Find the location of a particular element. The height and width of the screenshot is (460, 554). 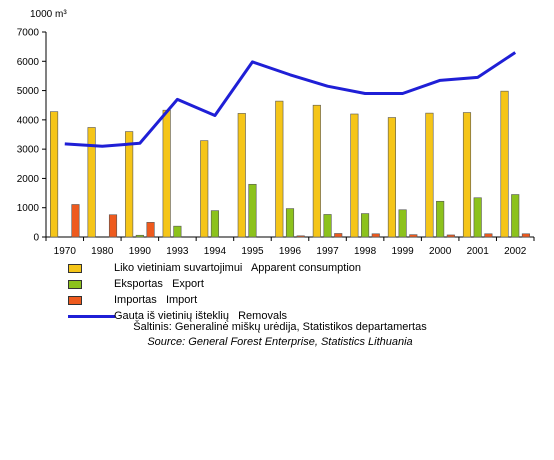

y-tick-label: 1000 is located at coordinates (28, 208).